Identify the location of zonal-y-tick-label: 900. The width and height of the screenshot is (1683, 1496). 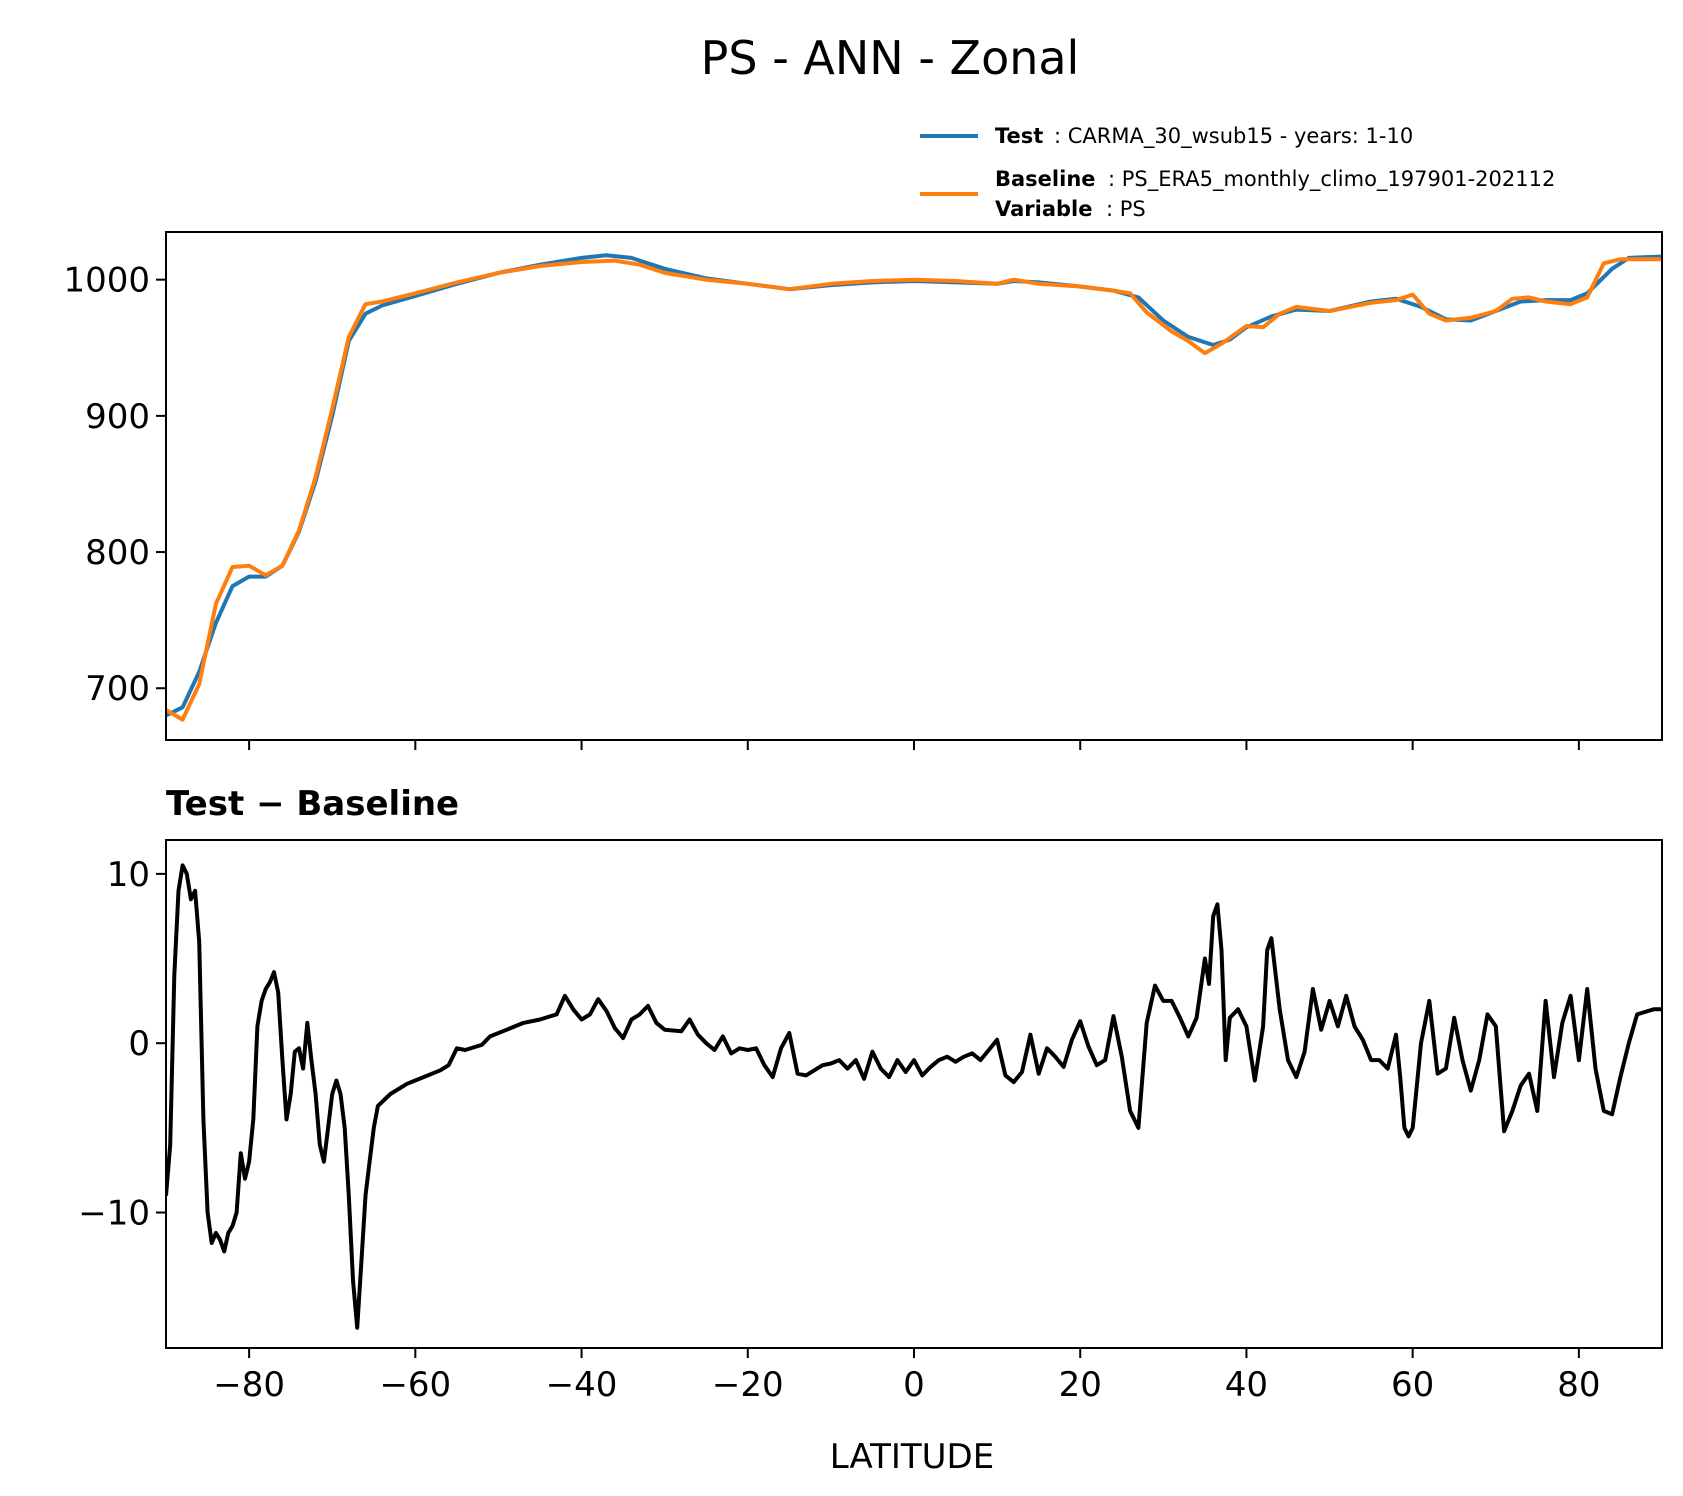
(117, 417).